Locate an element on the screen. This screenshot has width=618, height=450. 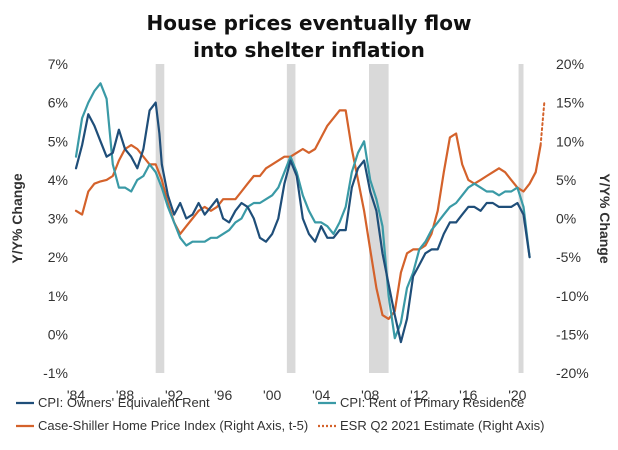
y-right-tick-label: 10% is located at coordinates (570, 141).